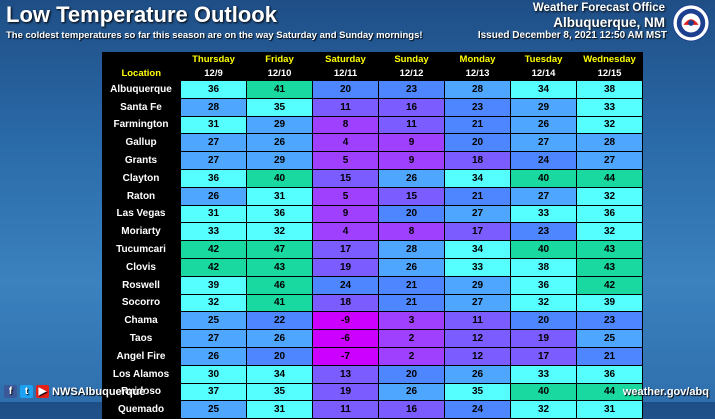 The image size is (715, 419). What do you see at coordinates (141, 160) in the screenshot?
I see `location-name: Grants` at bounding box center [141, 160].